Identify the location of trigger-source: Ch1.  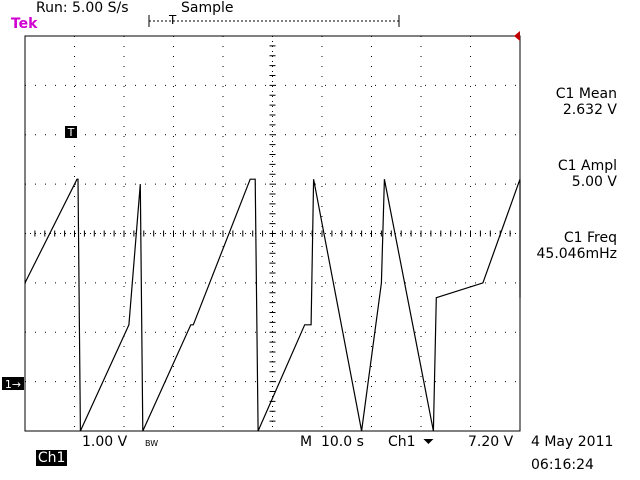
(402, 442).